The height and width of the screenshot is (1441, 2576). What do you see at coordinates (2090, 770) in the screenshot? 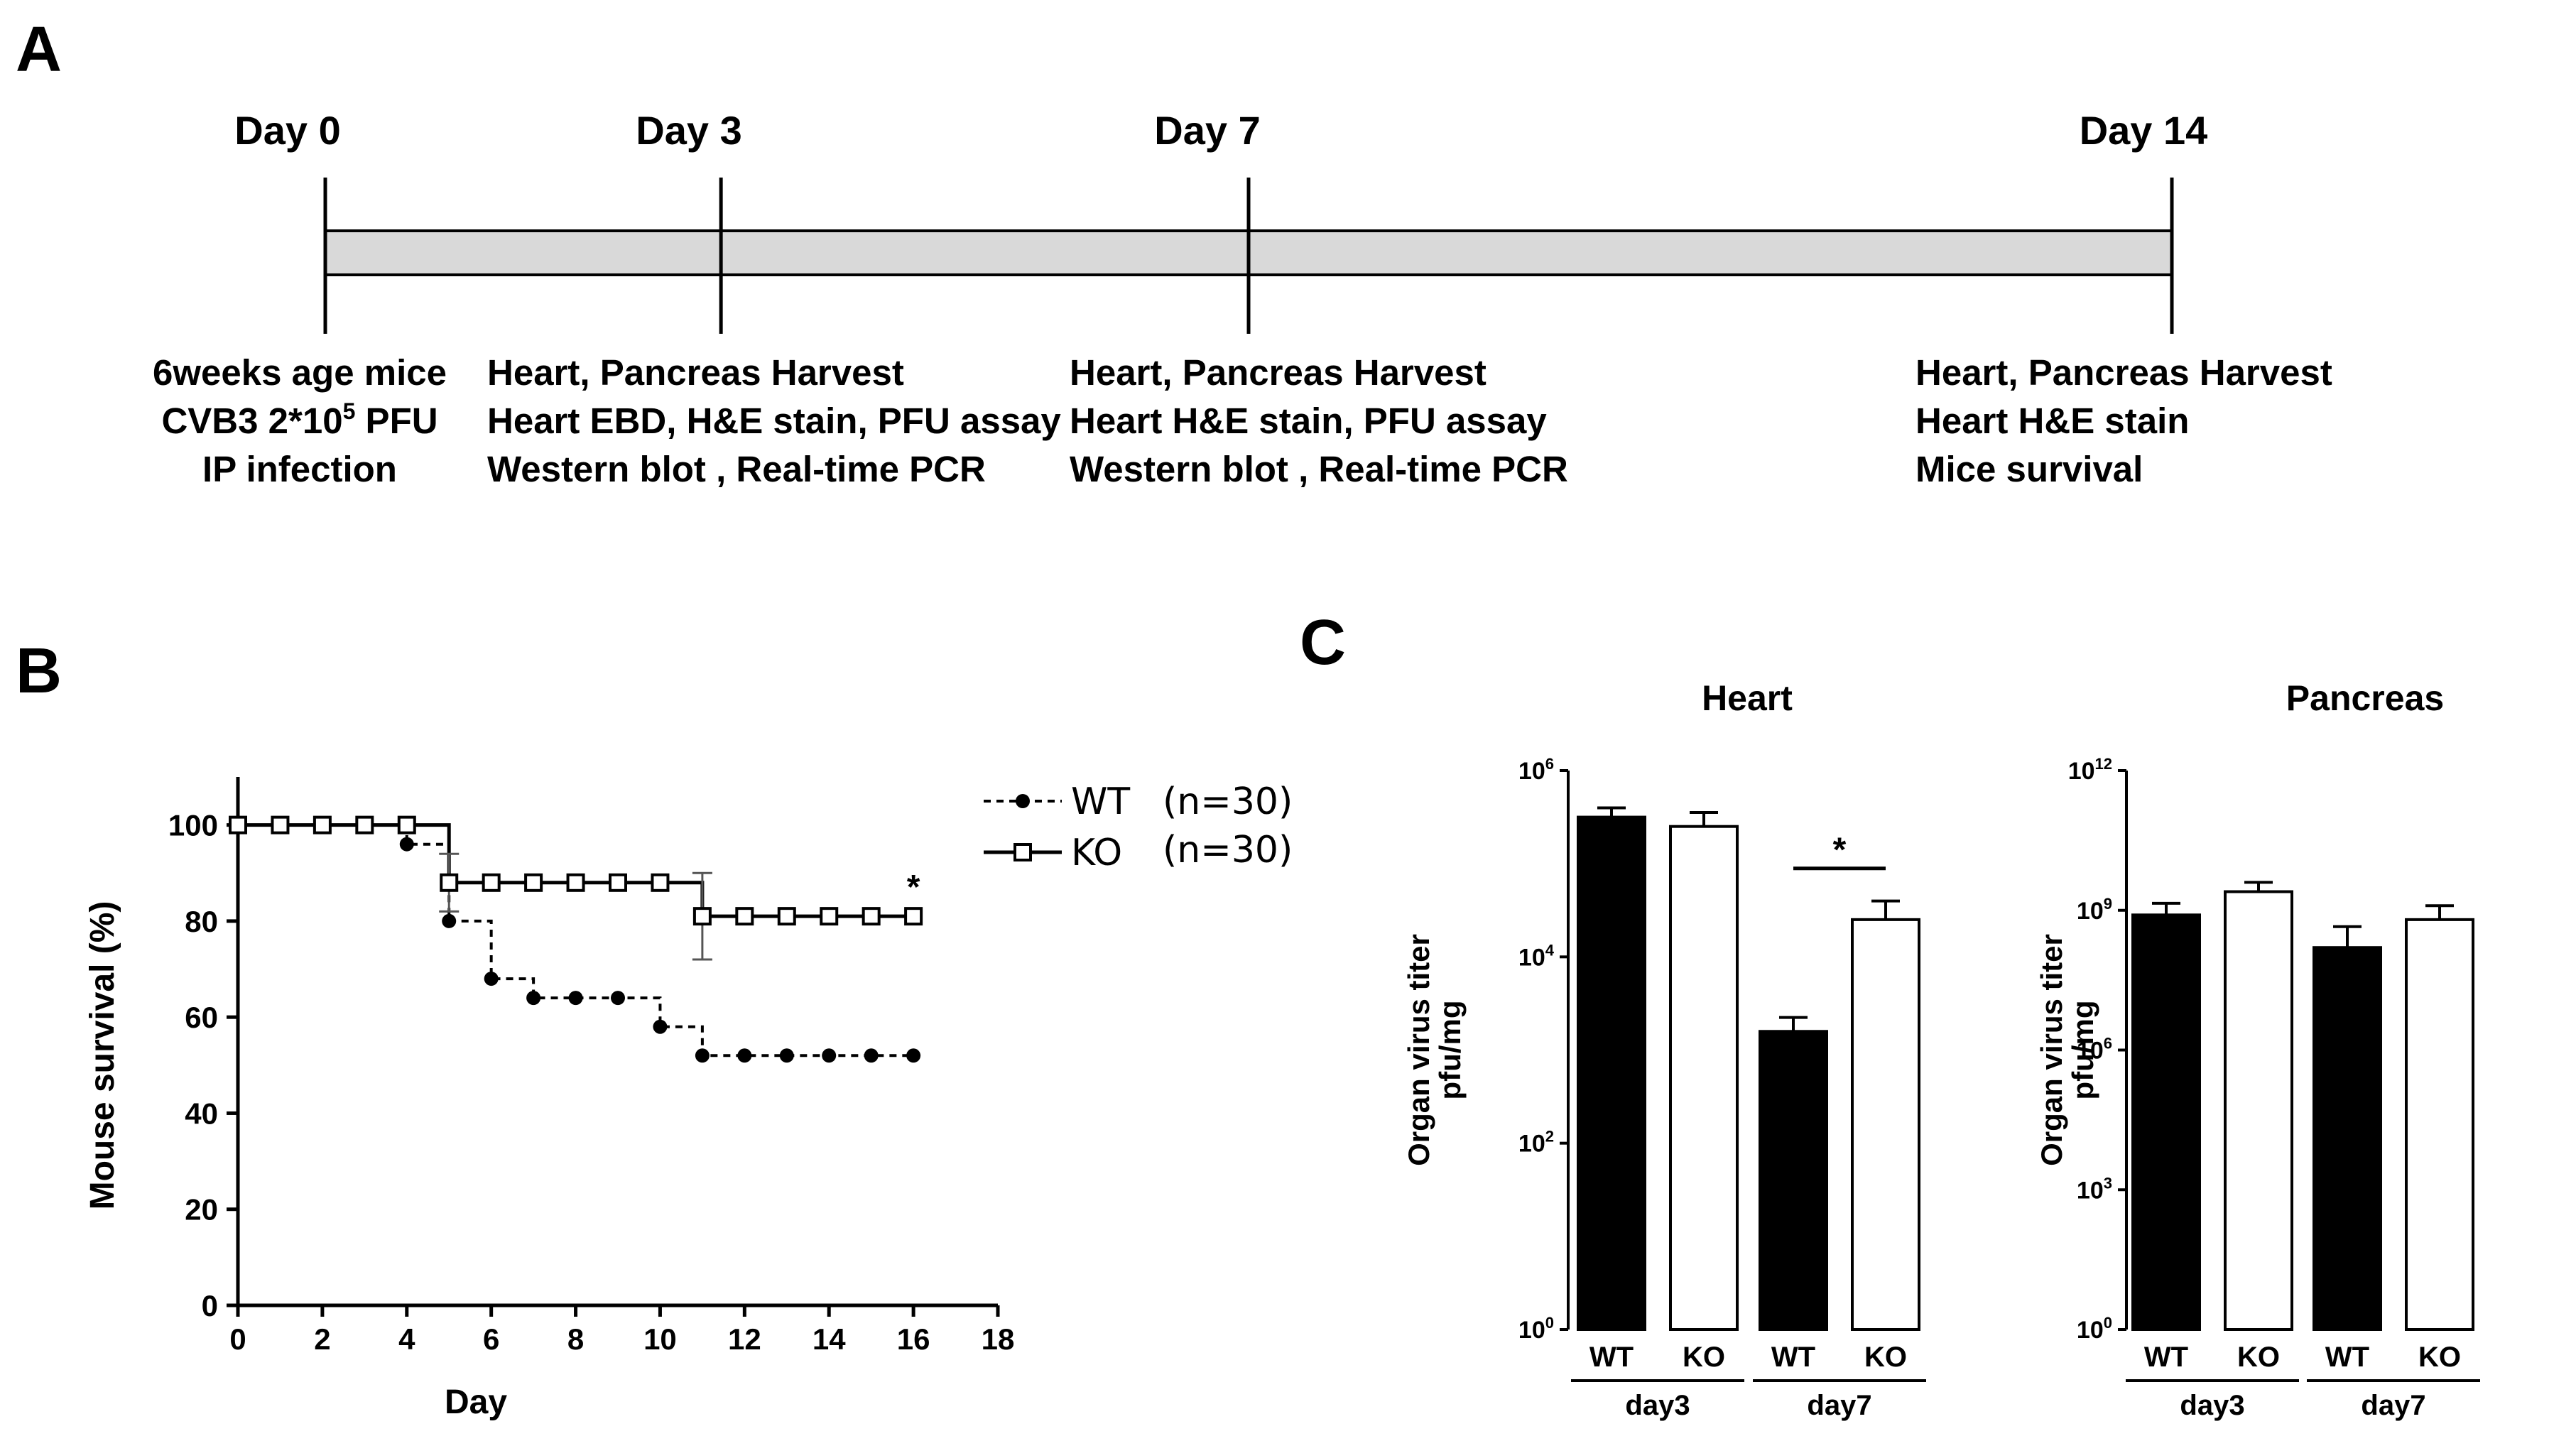
I see `y-tick-label: 10¹²` at bounding box center [2090, 770].